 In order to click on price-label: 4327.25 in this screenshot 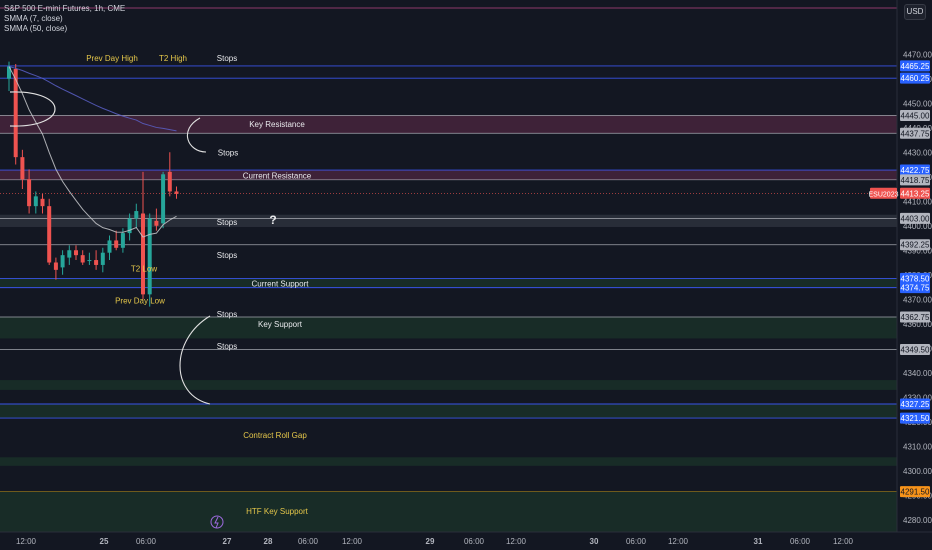, I will do `click(915, 404)`.